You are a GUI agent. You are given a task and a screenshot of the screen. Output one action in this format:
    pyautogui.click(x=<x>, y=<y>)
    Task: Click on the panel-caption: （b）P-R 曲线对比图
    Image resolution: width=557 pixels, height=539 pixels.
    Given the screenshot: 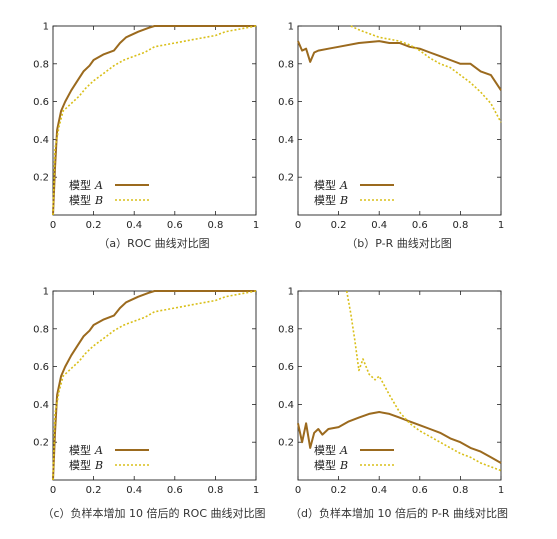 What is the action you would take?
    pyautogui.click(x=398, y=243)
    